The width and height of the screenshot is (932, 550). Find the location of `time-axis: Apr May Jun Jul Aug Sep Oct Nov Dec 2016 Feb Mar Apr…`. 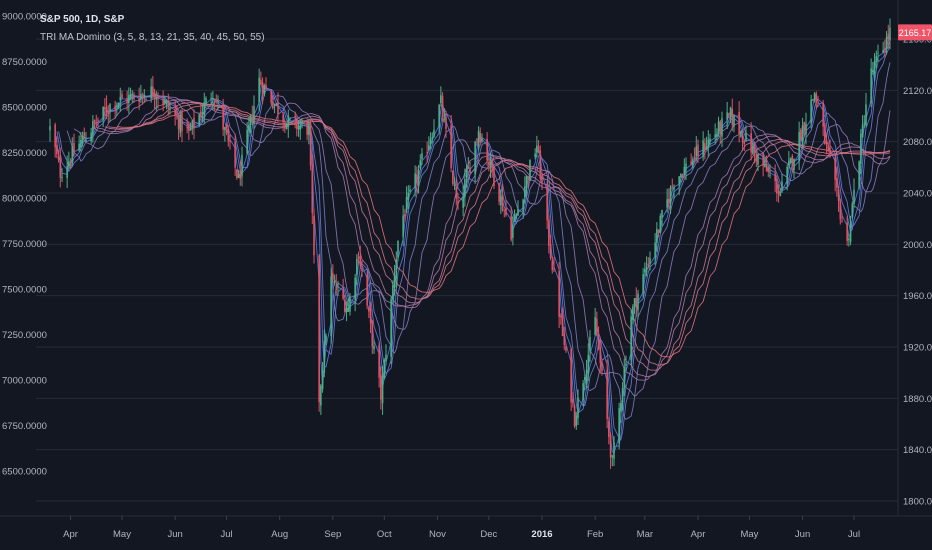

time-axis: Apr May Jun Jul Aug Sep Oct Nov Dec 2016 Feb Mar Apr… is located at coordinates (461, 528).